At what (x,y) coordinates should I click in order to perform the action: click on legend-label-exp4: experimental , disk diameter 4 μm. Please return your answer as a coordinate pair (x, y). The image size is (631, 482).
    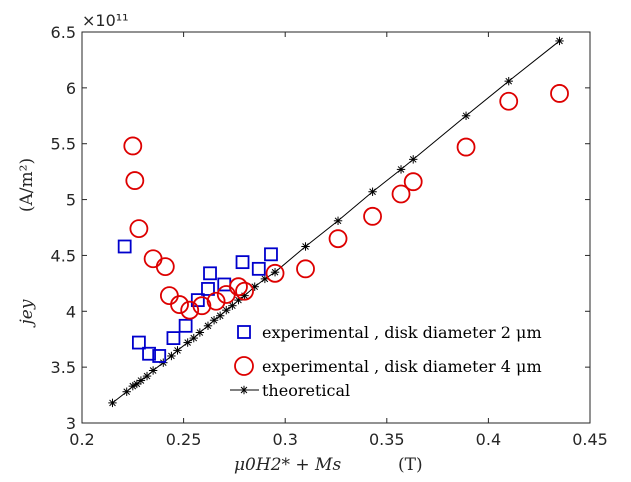
    Looking at the image, I should click on (402, 366).